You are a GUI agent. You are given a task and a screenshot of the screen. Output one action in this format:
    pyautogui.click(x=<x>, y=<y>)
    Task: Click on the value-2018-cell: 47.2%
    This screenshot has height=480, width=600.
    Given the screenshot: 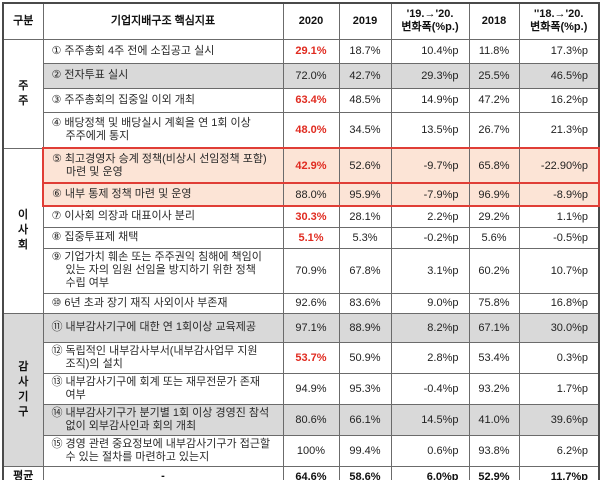 What is the action you would take?
    pyautogui.click(x=494, y=100)
    